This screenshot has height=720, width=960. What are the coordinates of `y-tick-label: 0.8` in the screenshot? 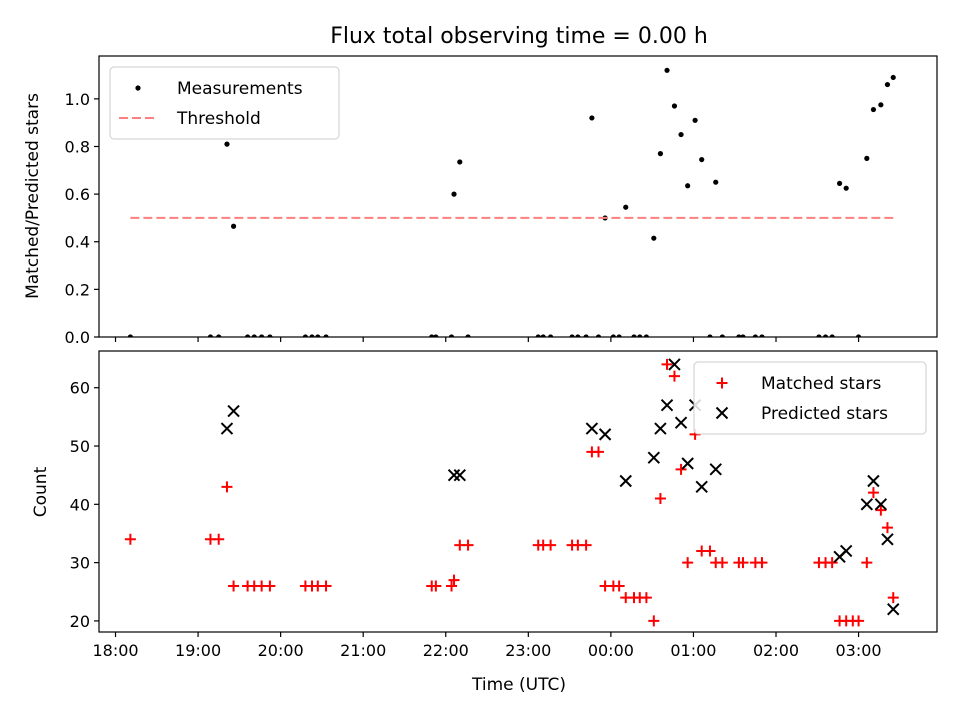 It's located at (77, 146).